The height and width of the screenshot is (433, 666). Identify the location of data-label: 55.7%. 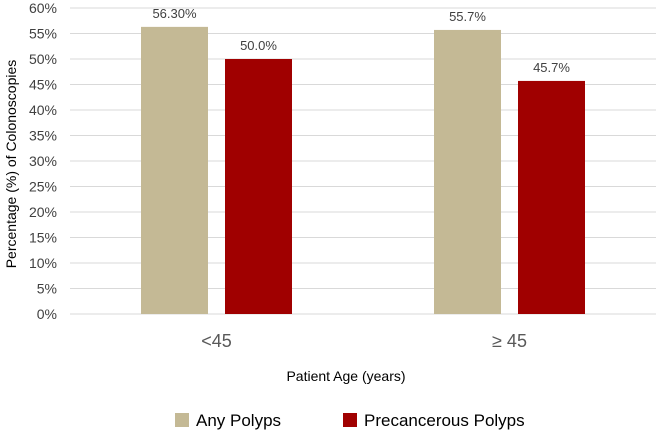
(467, 16).